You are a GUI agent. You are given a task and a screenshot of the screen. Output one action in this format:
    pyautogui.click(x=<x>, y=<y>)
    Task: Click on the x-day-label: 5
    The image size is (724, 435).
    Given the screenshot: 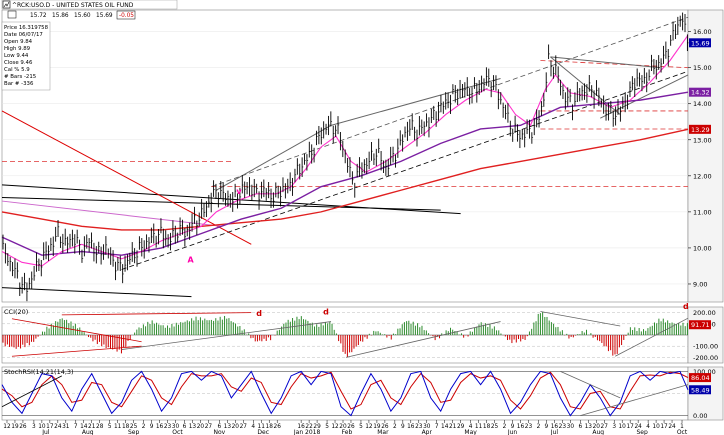 What is the action you would take?
    pyautogui.click(x=327, y=427)
    